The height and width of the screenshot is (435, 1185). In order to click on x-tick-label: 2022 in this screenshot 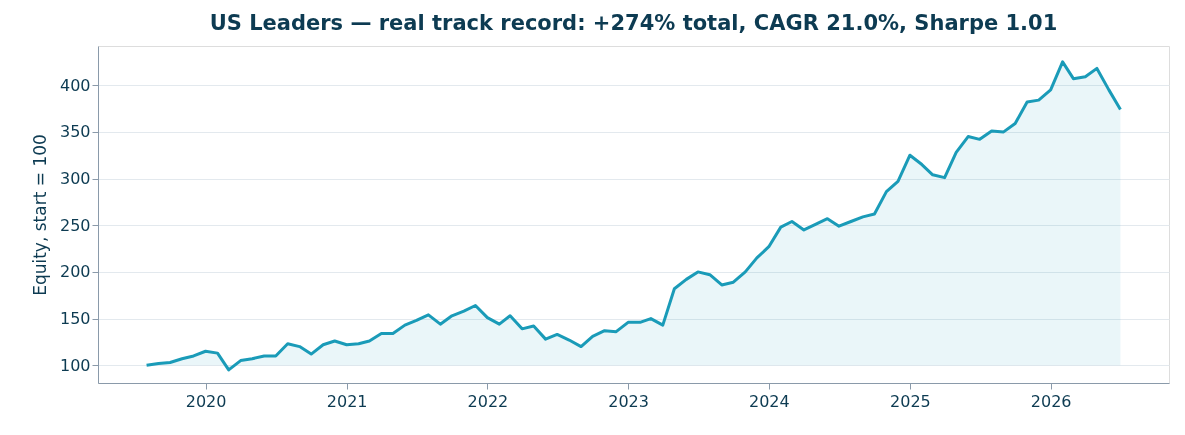, I will do `click(488, 401)`.